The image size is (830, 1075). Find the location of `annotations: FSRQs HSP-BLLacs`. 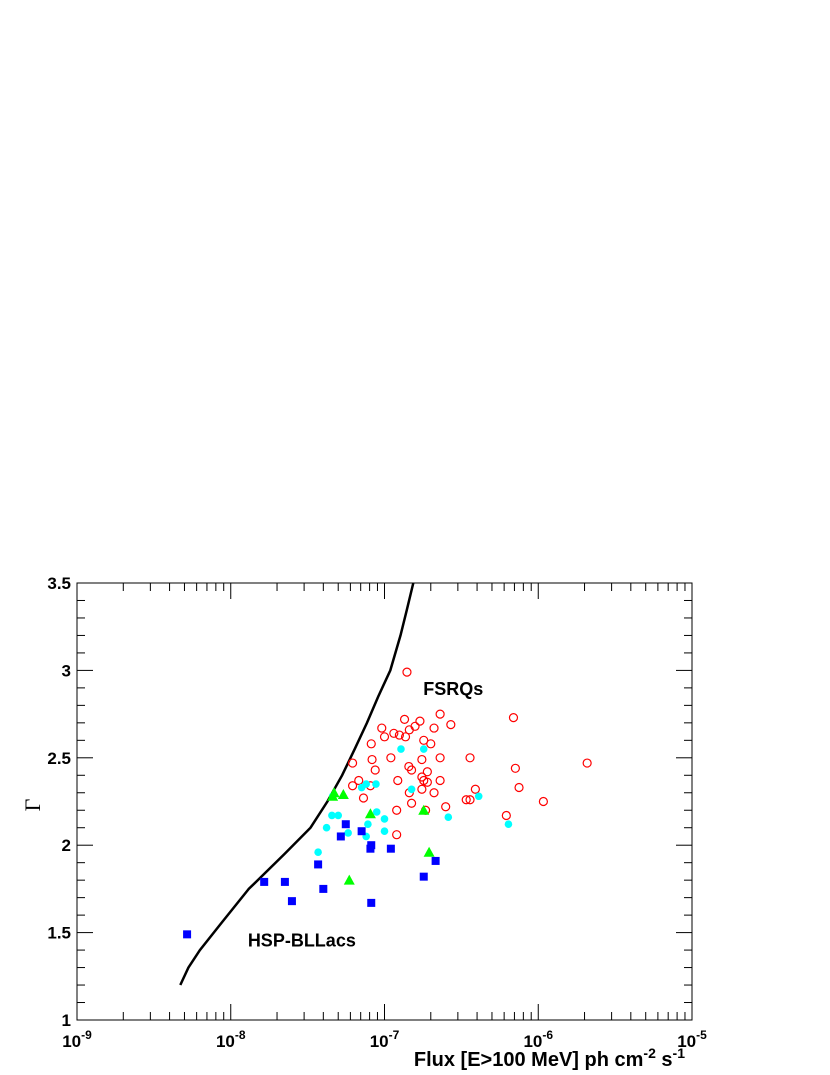

annotations: FSRQs HSP-BLLacs is located at coordinates (365, 815).